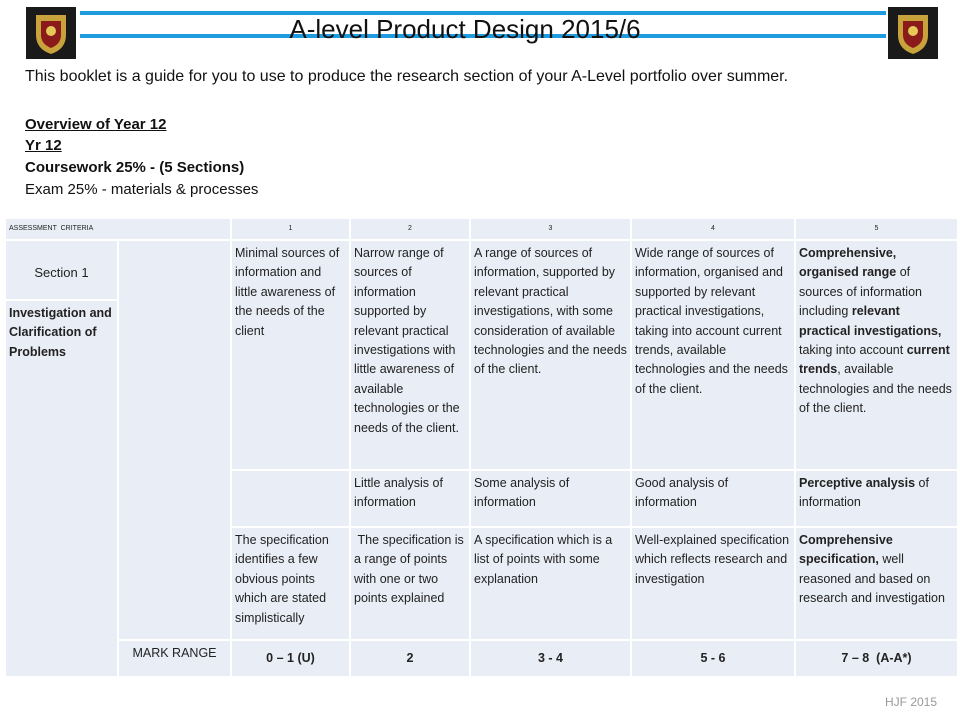 Image resolution: width=960 pixels, height=720 pixels. I want to click on bold-run: relevant practical investigations,, so click(870, 321).